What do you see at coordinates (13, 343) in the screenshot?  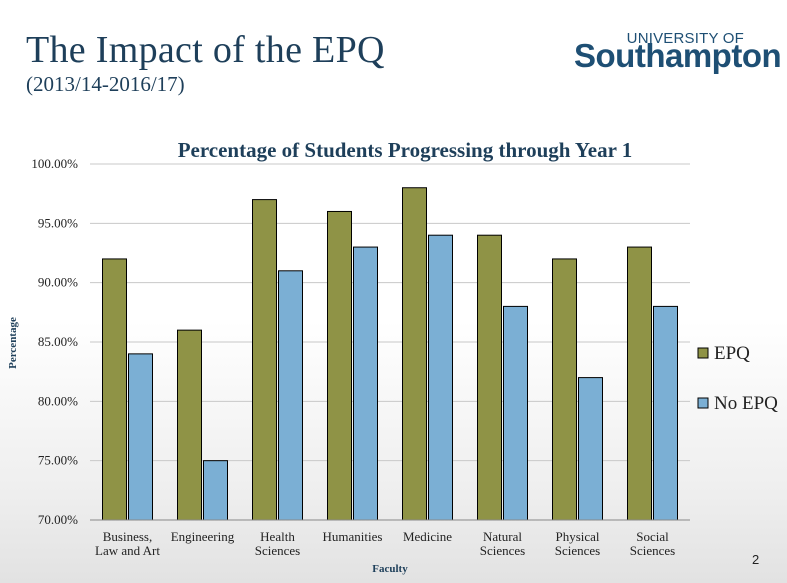 I see `y-axis-title: Percentage` at bounding box center [13, 343].